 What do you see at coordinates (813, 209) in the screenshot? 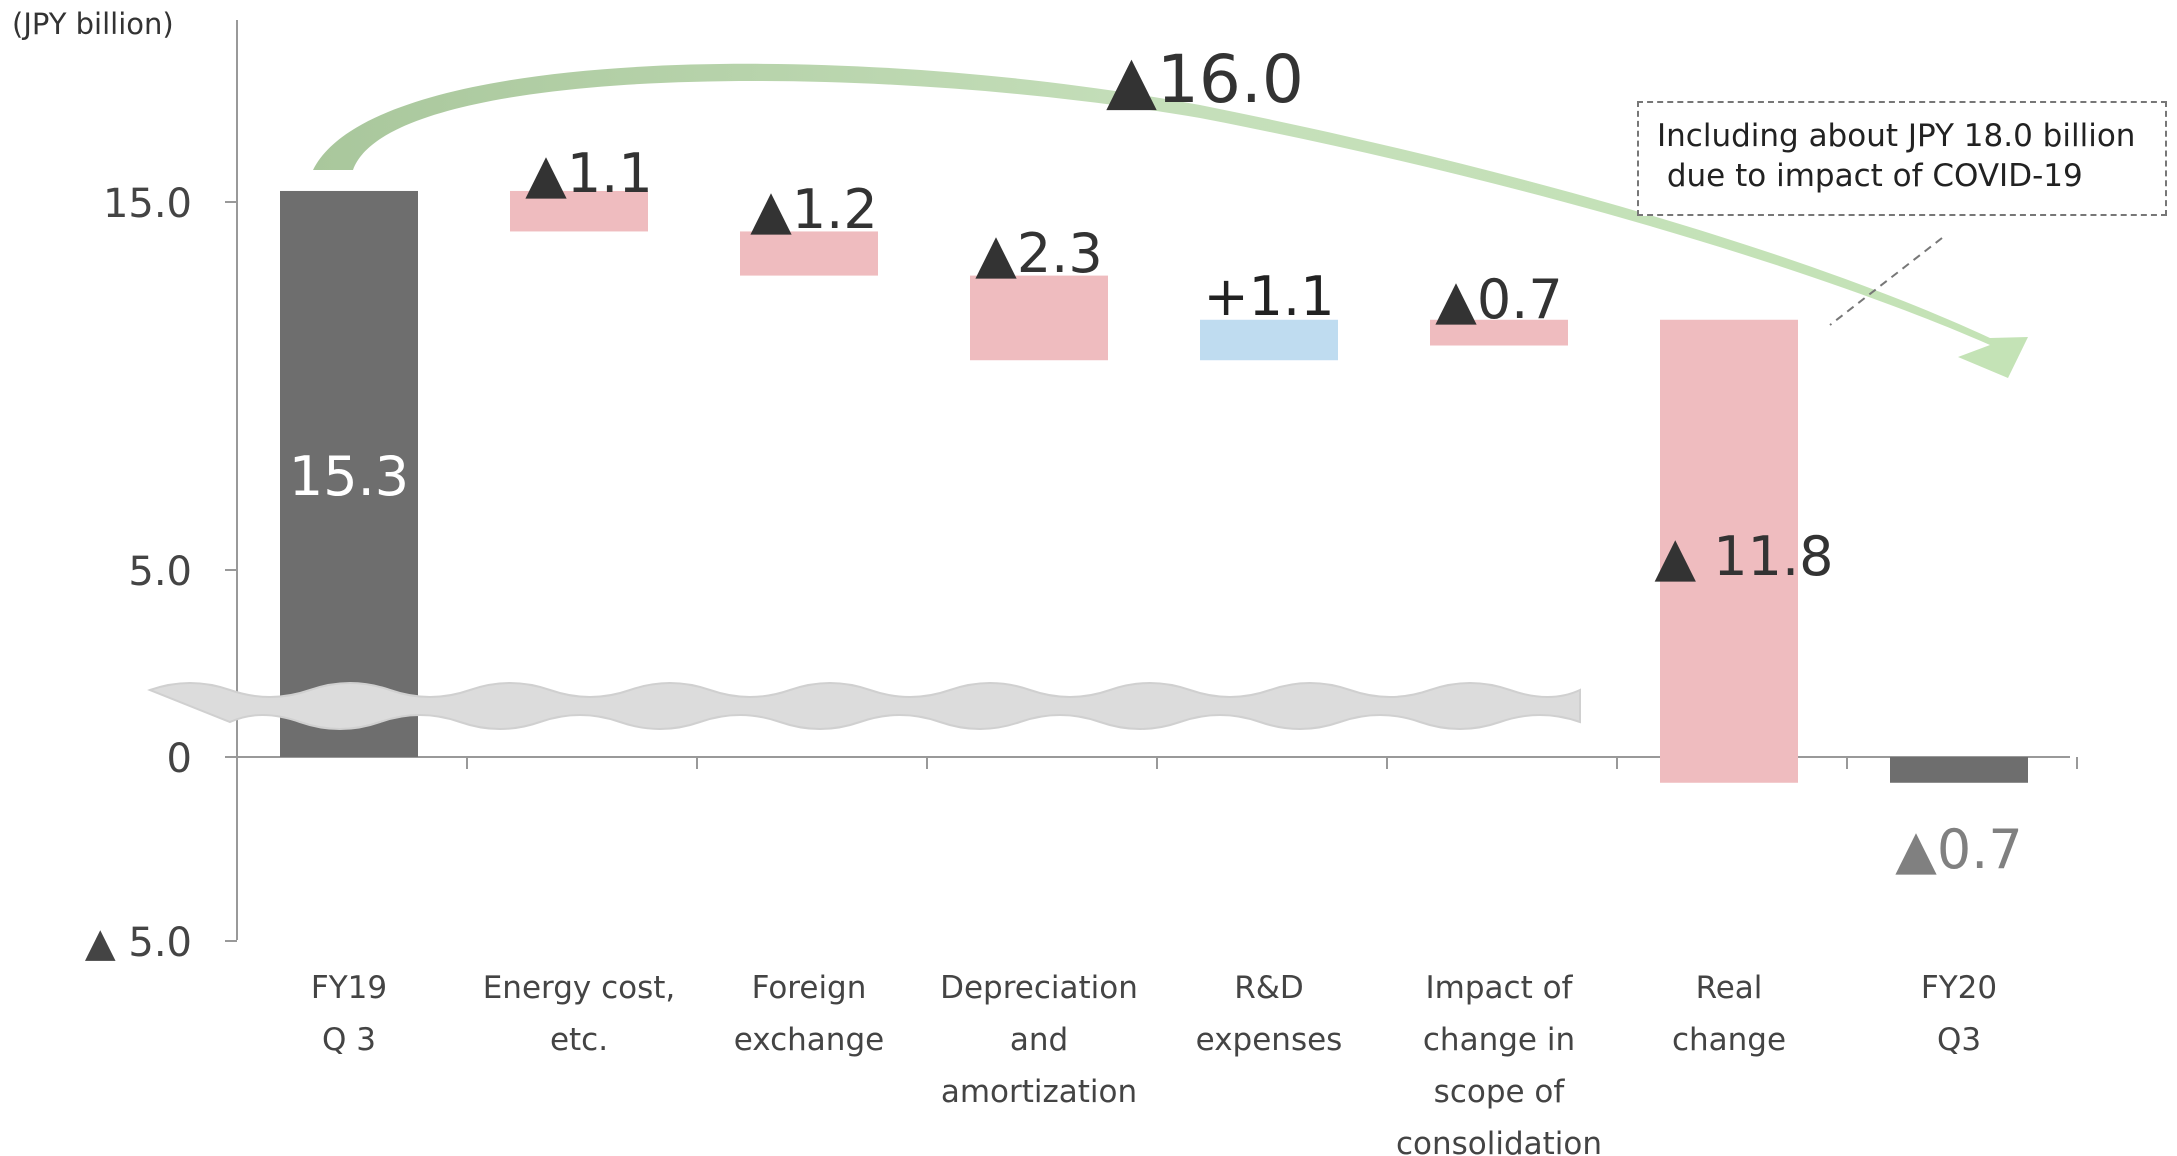
I see `value-label-fx: ▲1.2` at bounding box center [813, 209].